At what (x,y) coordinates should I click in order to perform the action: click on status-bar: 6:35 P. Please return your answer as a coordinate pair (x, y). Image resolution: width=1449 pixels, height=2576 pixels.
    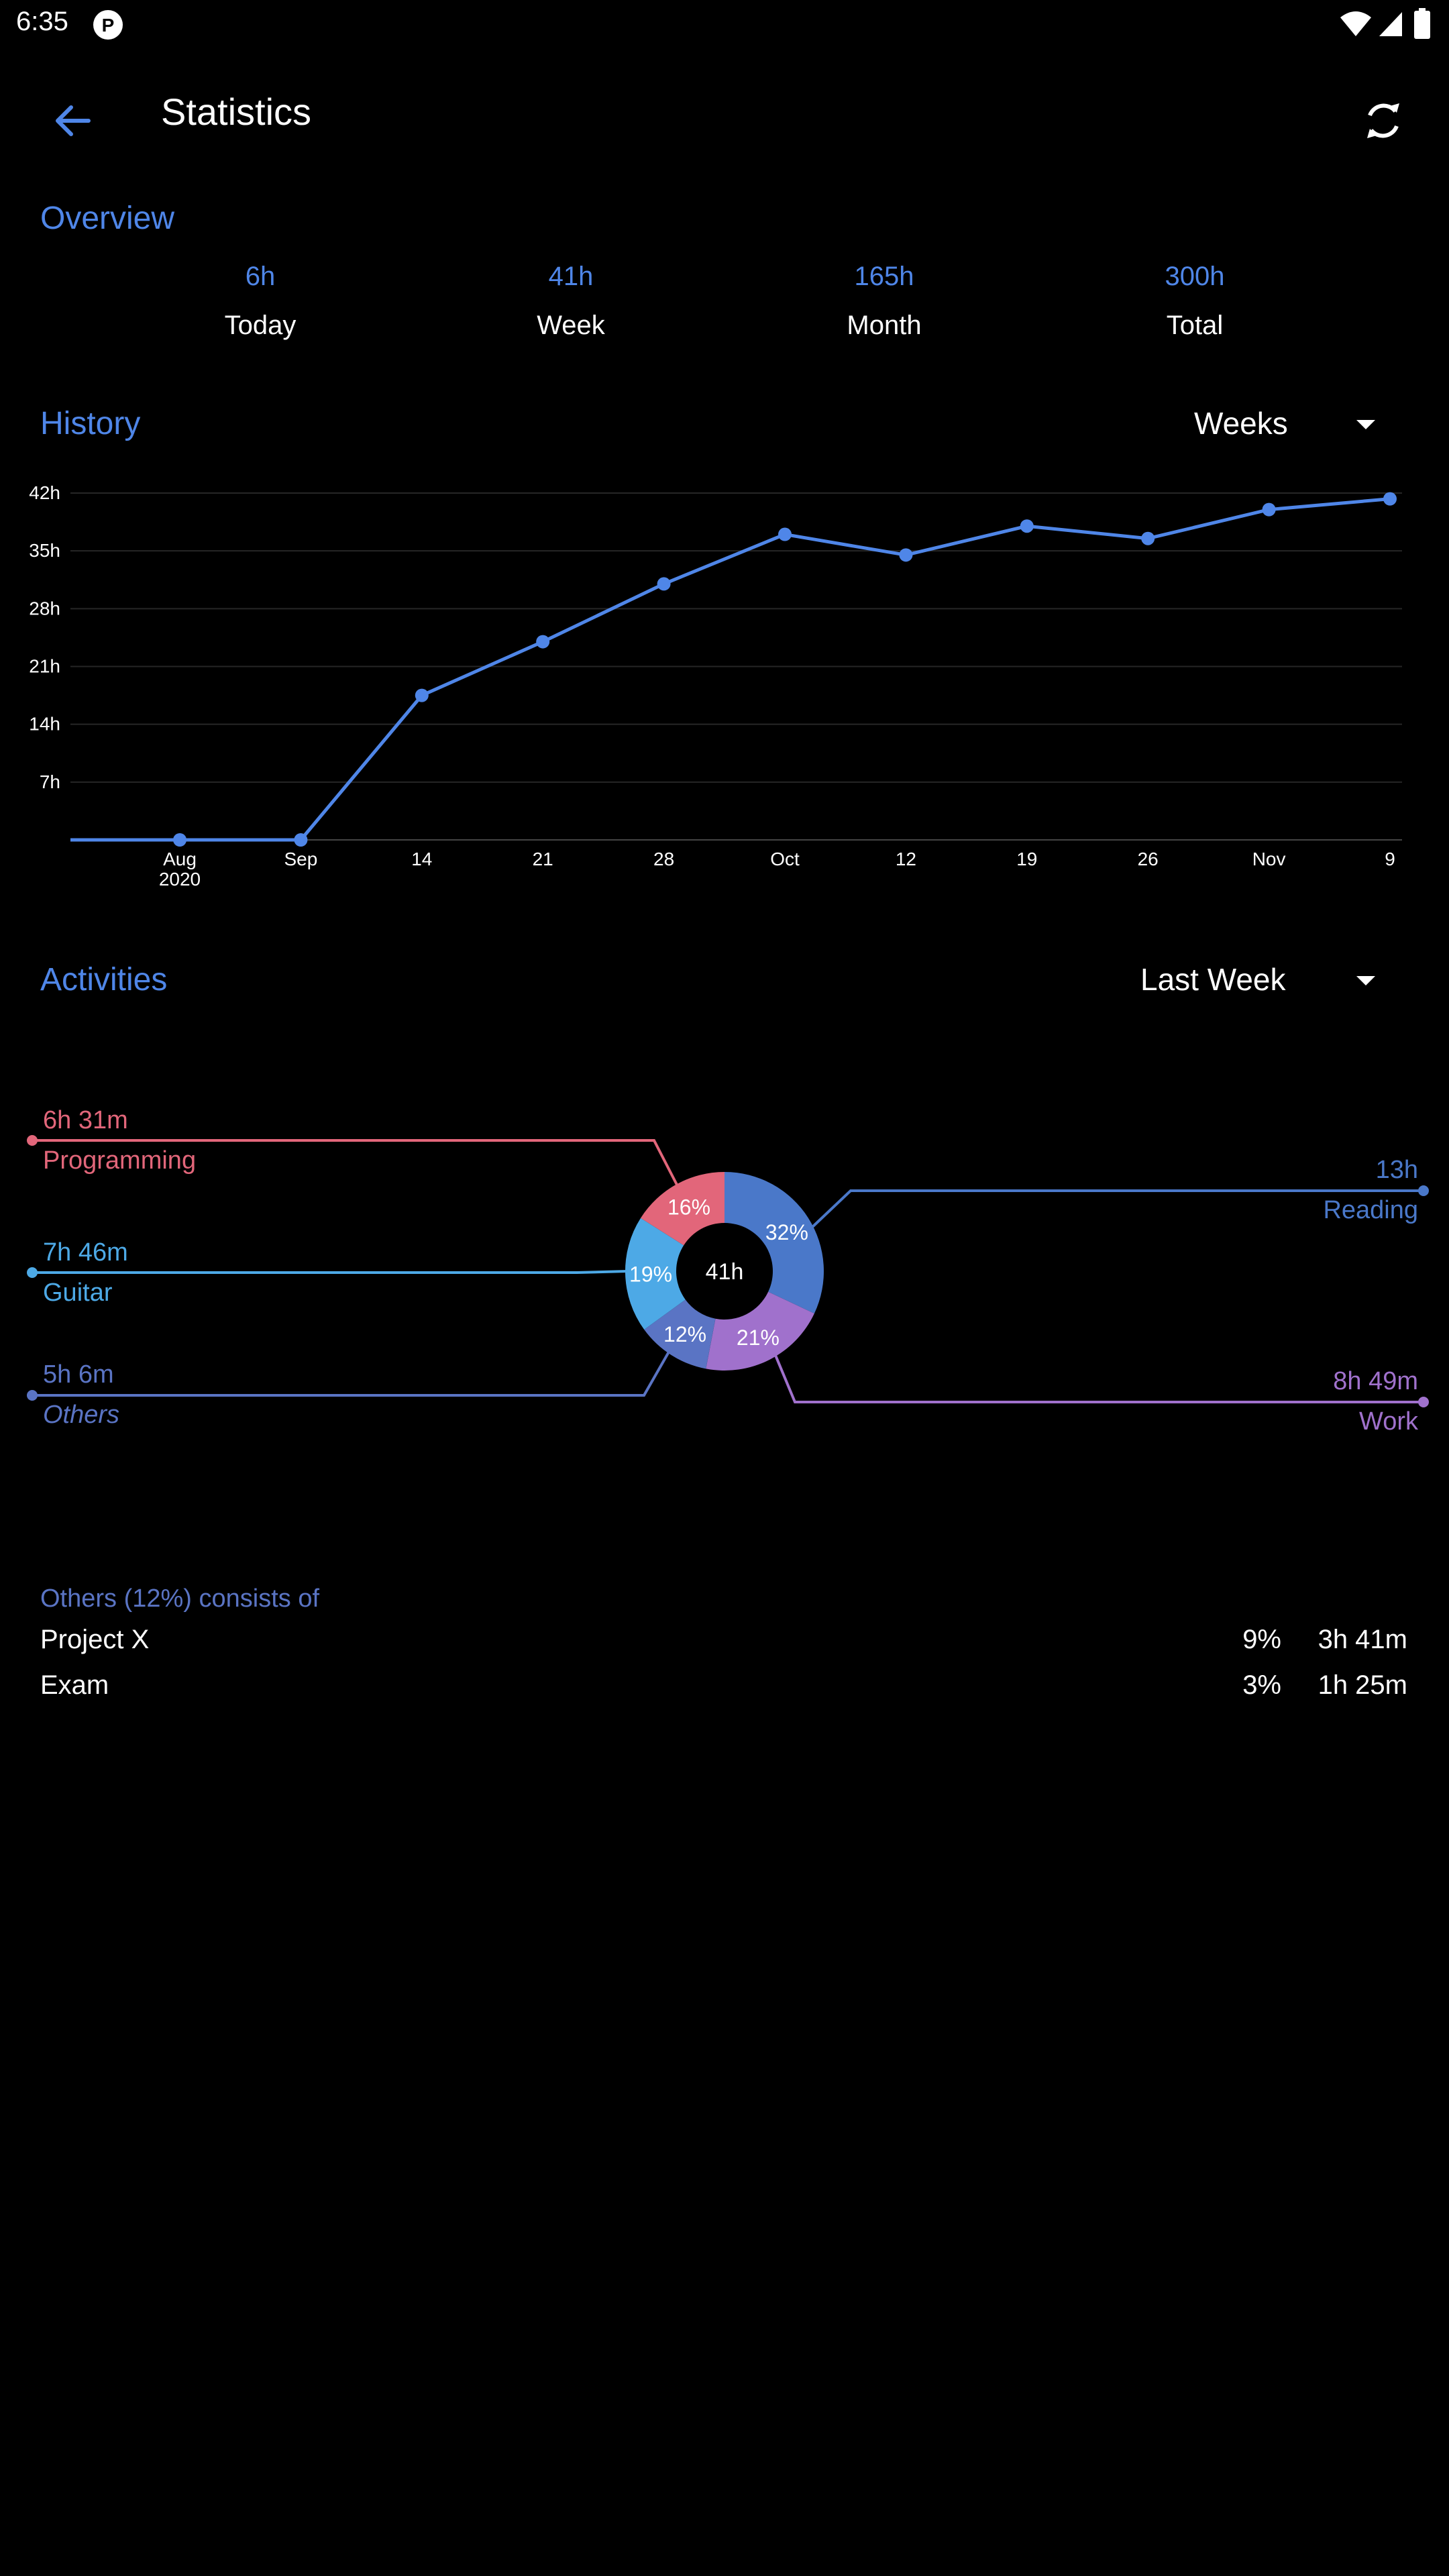
    Looking at the image, I should click on (724, 24).